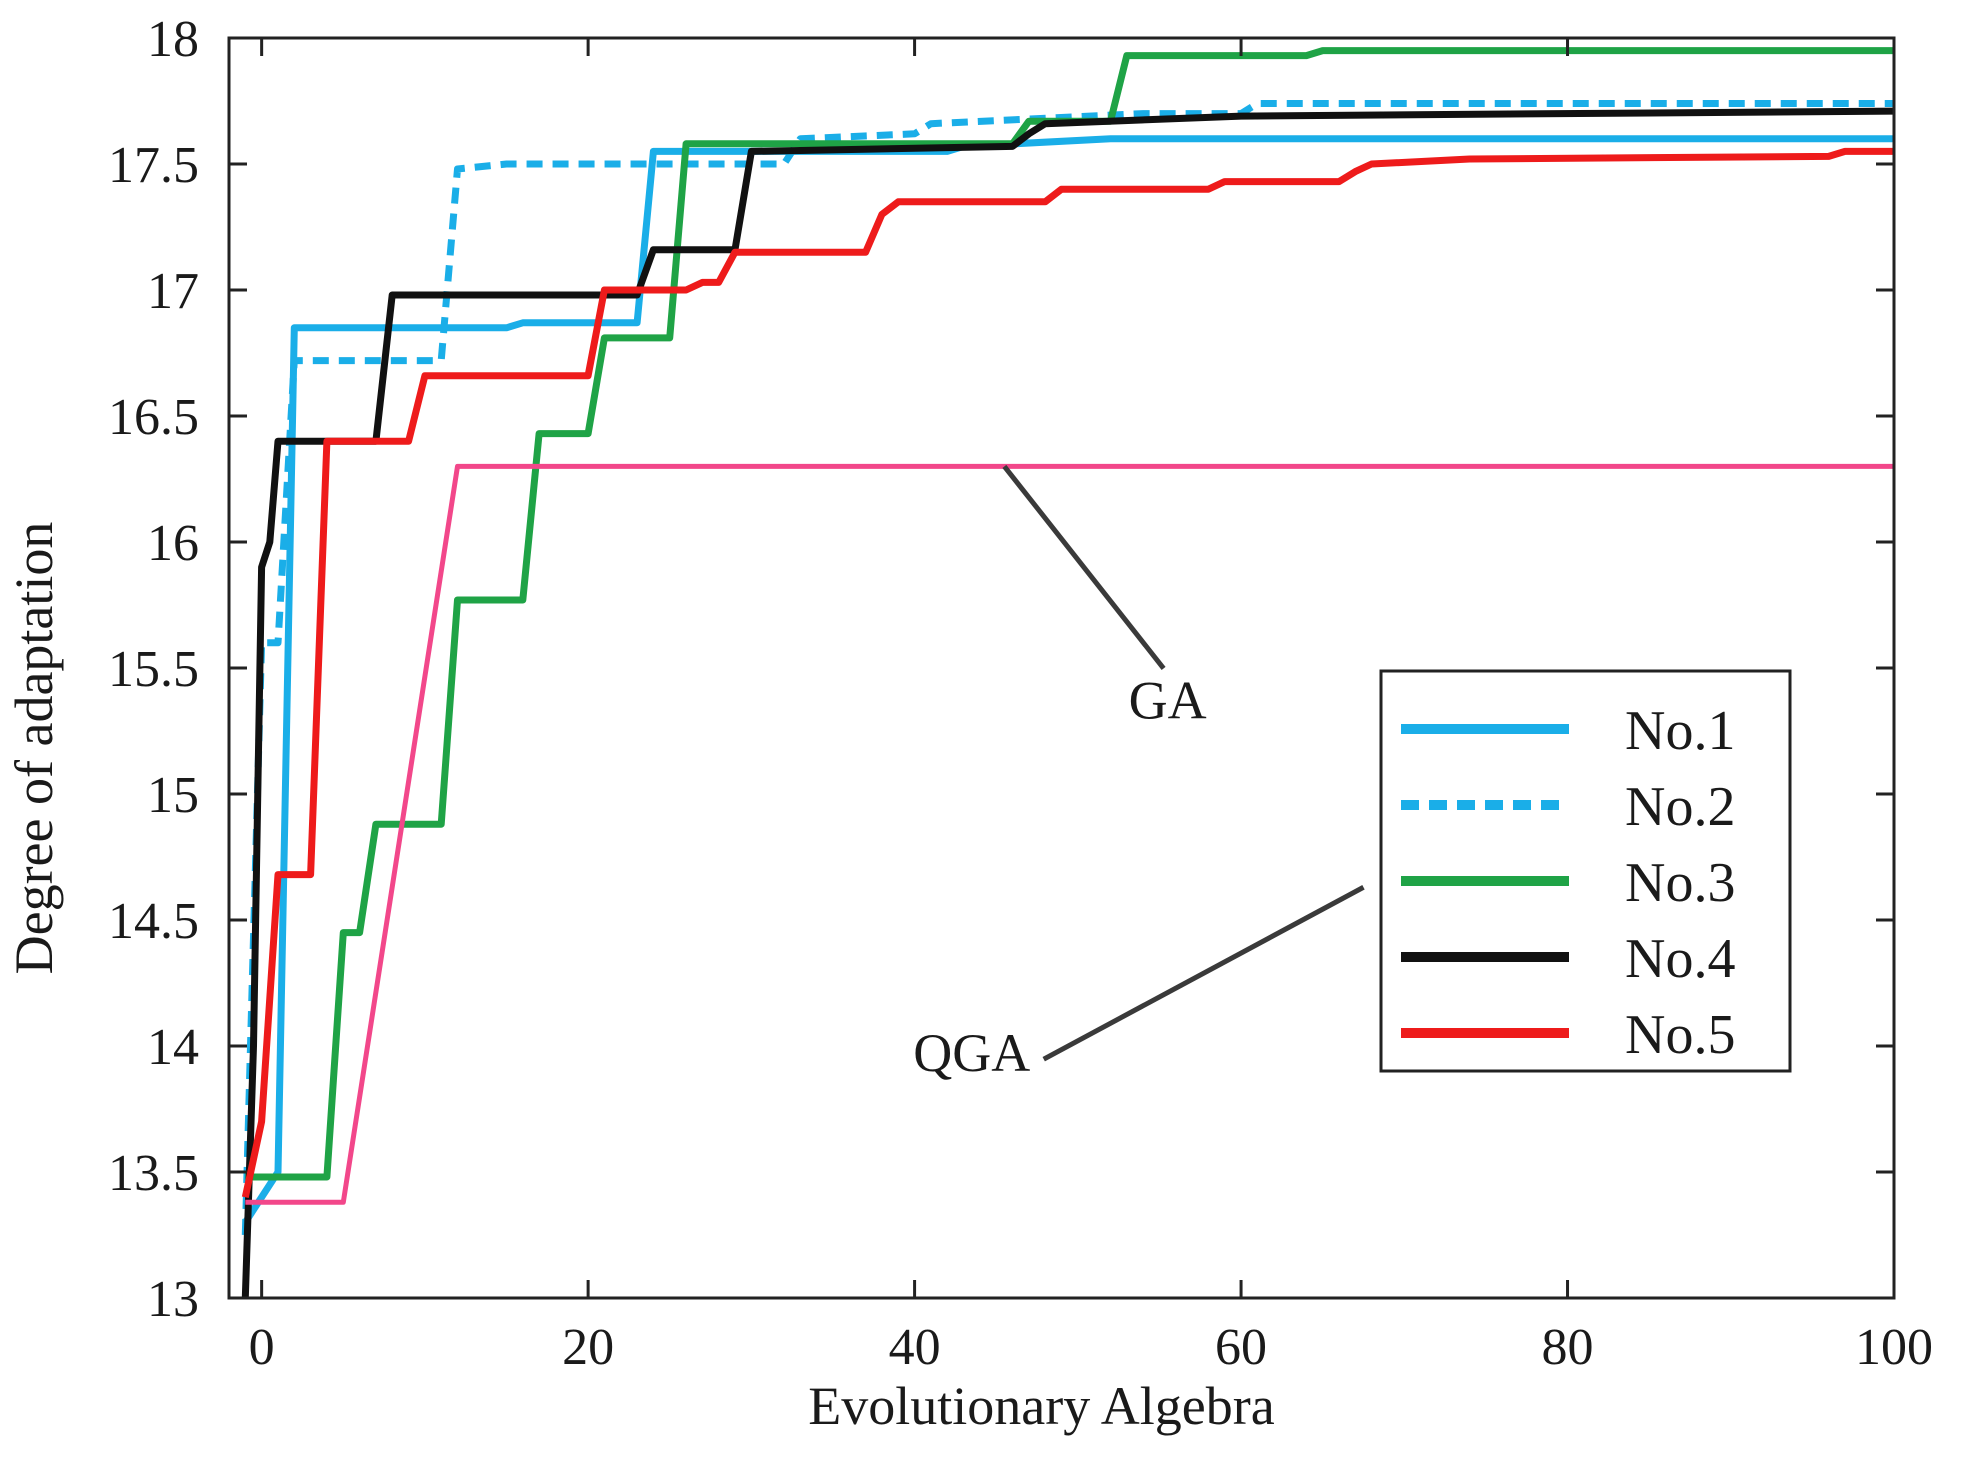 The image size is (1984, 1457). I want to click on legend-box, so click(1585, 871).